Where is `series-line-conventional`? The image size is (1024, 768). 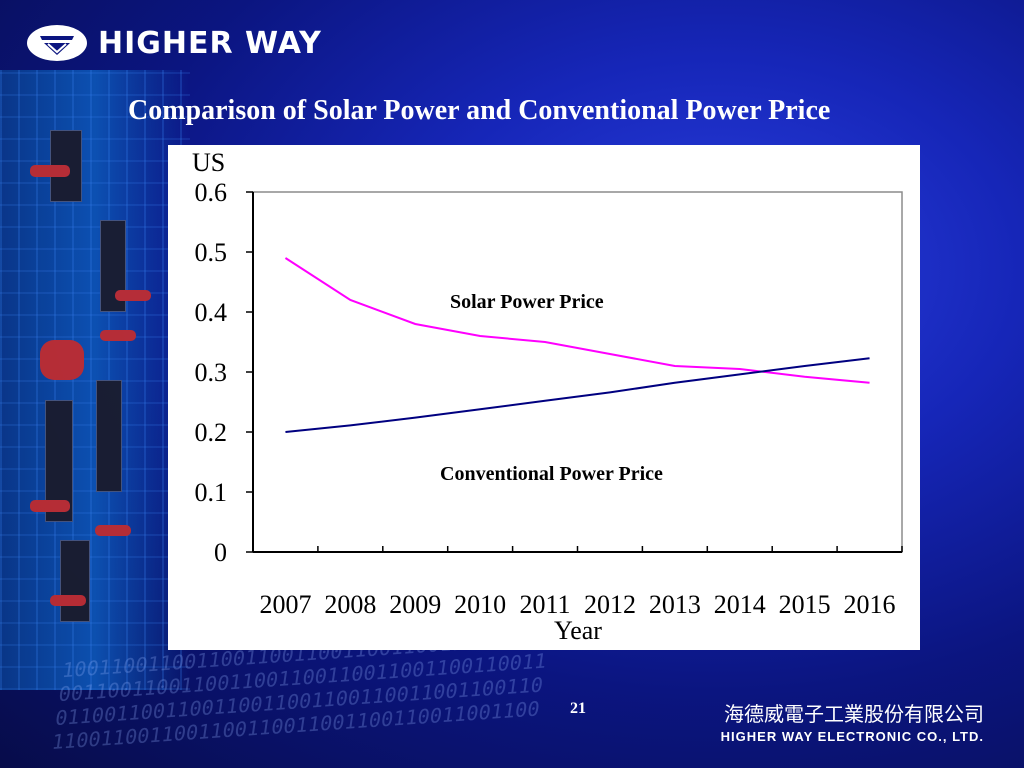
series-line-conventional is located at coordinates (577, 395).